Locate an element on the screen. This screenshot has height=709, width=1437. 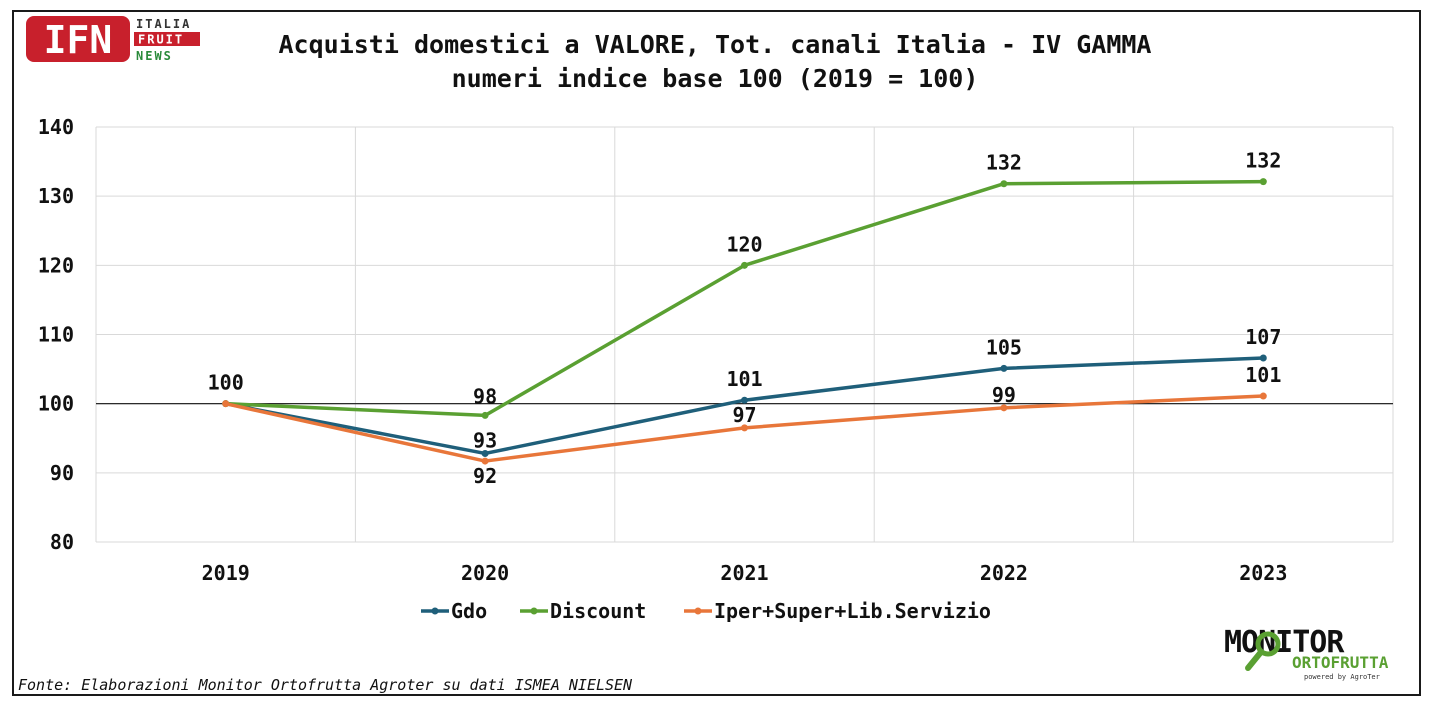
y-tick-label: 90 is located at coordinates (62, 473).